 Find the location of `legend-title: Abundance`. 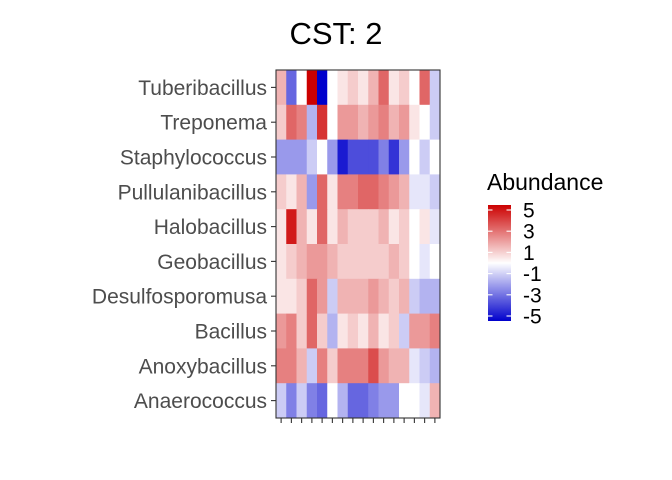

legend-title: Abundance is located at coordinates (545, 182).